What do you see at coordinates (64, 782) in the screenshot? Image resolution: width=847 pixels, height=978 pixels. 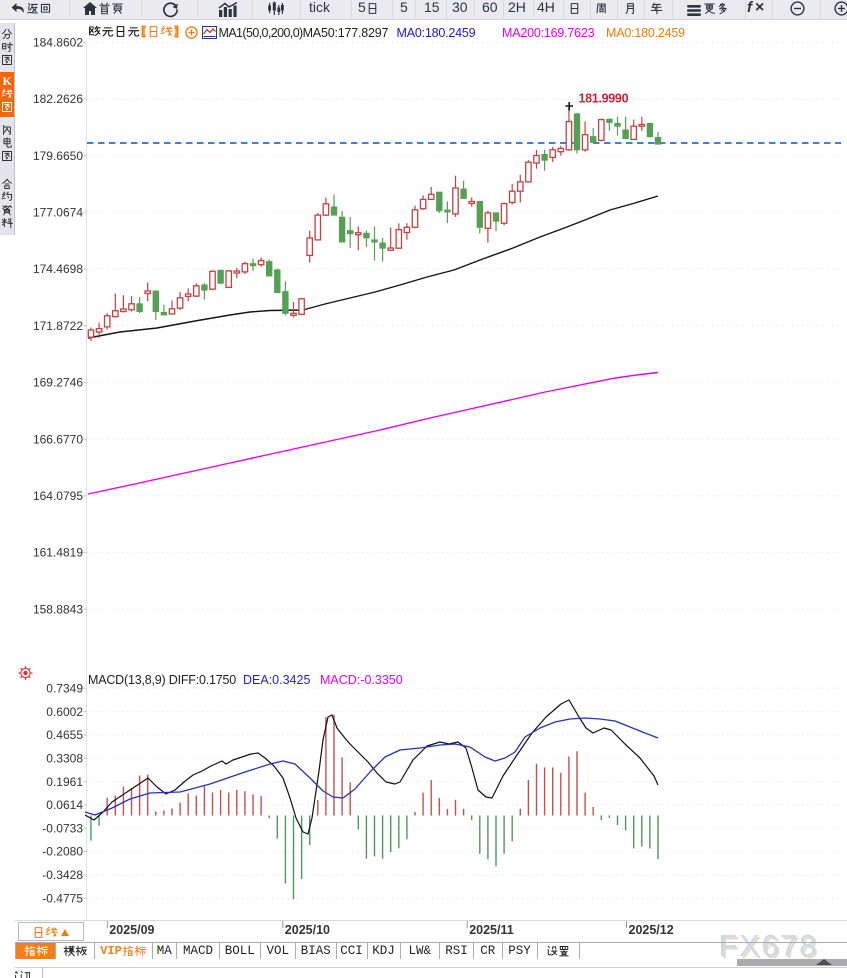 I see `svg-text: 0.1961` at bounding box center [64, 782].